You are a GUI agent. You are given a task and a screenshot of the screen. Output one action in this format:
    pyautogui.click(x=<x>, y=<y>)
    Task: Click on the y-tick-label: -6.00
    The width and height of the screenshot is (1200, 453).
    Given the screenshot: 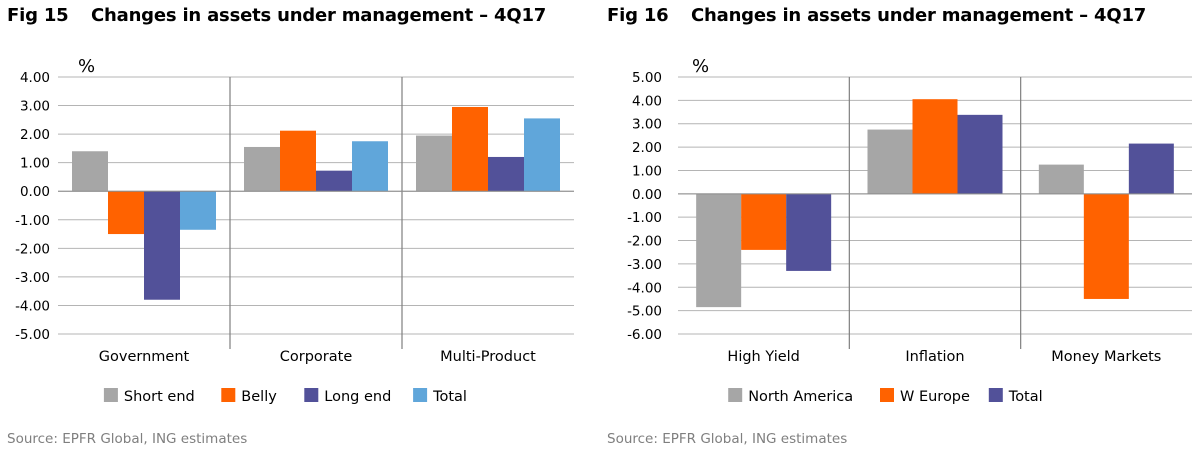 What is the action you would take?
    pyautogui.click(x=644, y=335)
    